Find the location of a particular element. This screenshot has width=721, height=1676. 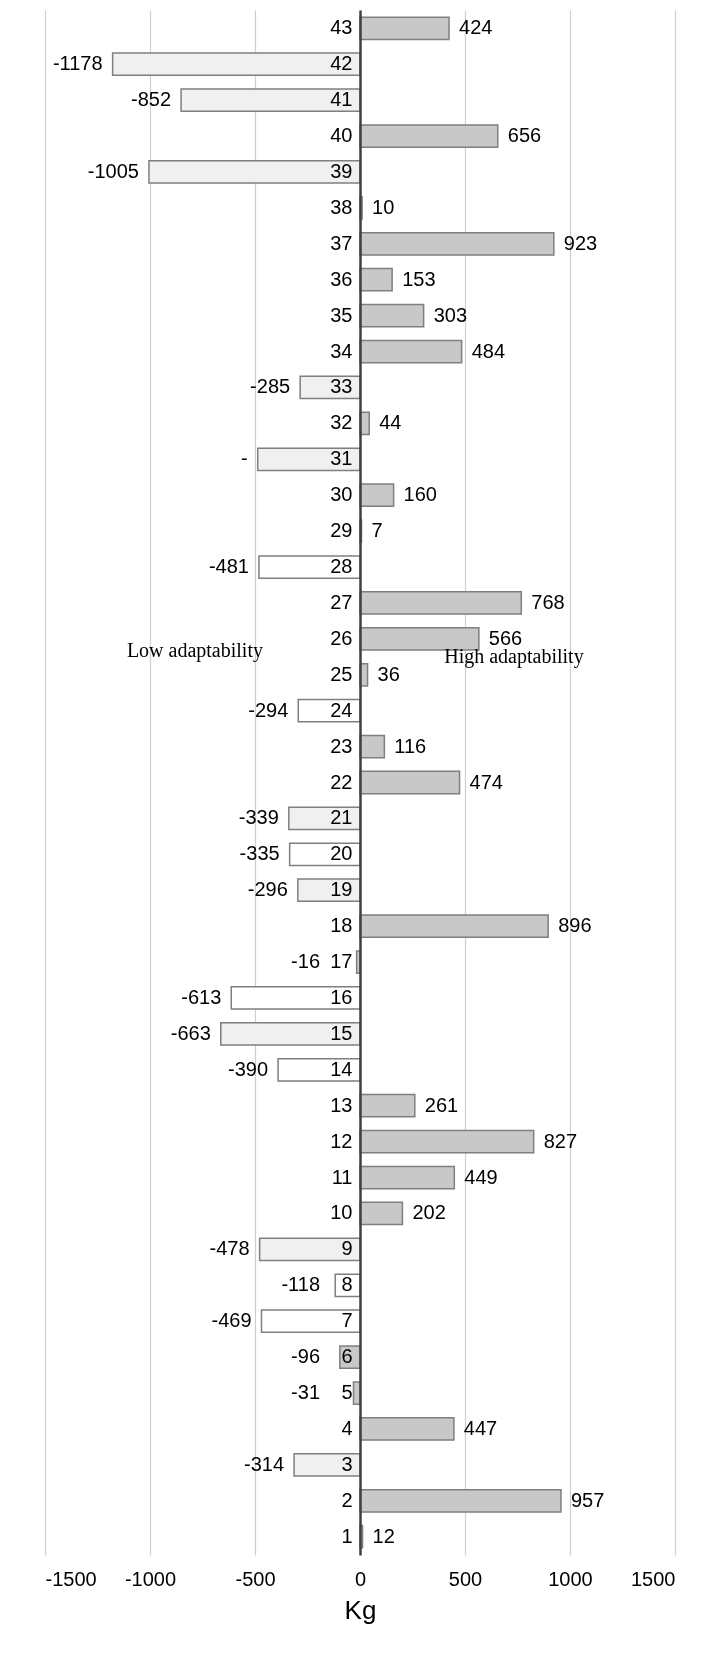

y-tick-label: 24 is located at coordinates (341, 709).